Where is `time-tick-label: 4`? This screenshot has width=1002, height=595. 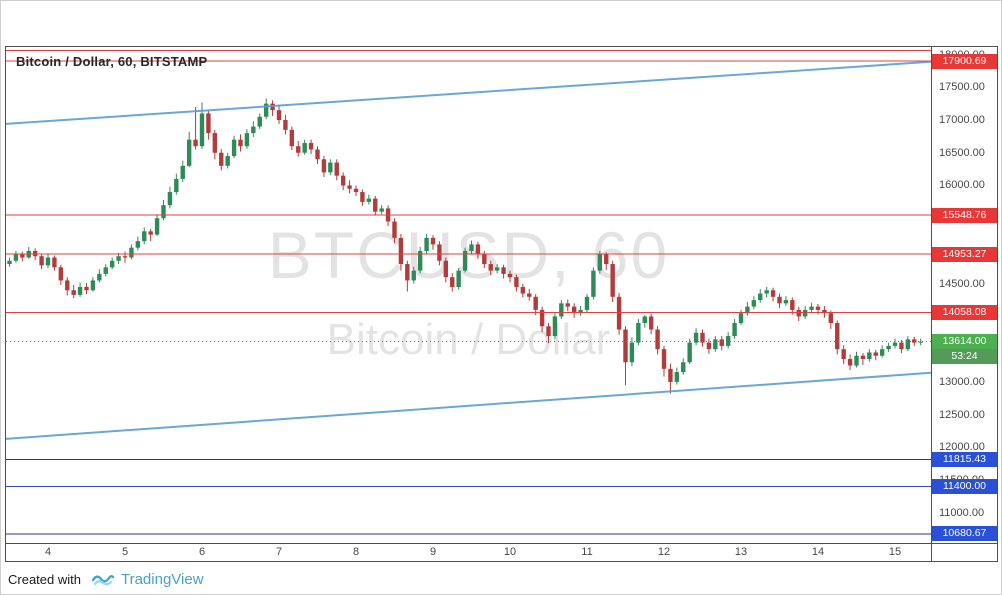
time-tick-label: 4 is located at coordinates (48, 552).